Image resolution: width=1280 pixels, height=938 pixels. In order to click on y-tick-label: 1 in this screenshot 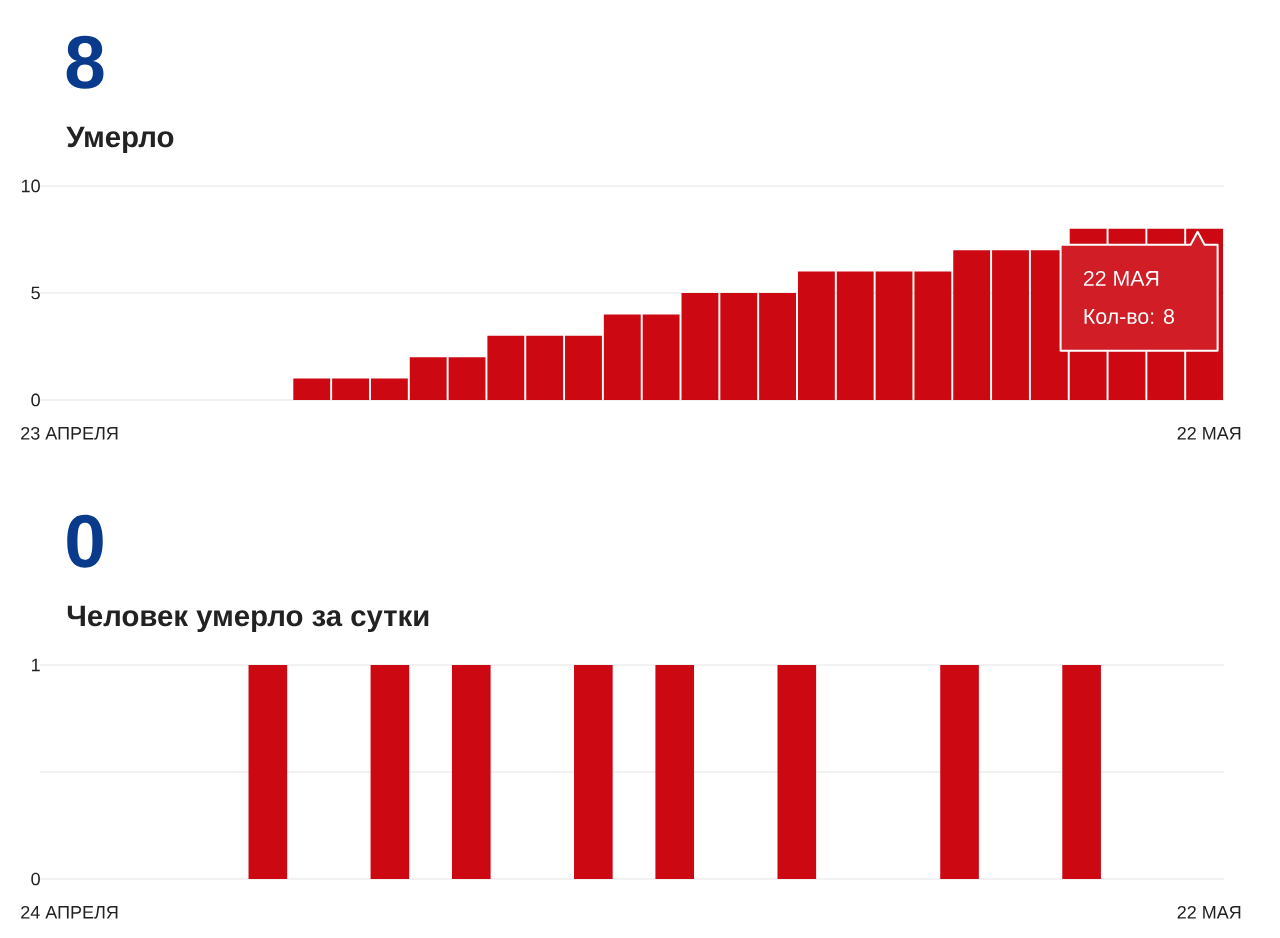, I will do `click(35, 665)`.